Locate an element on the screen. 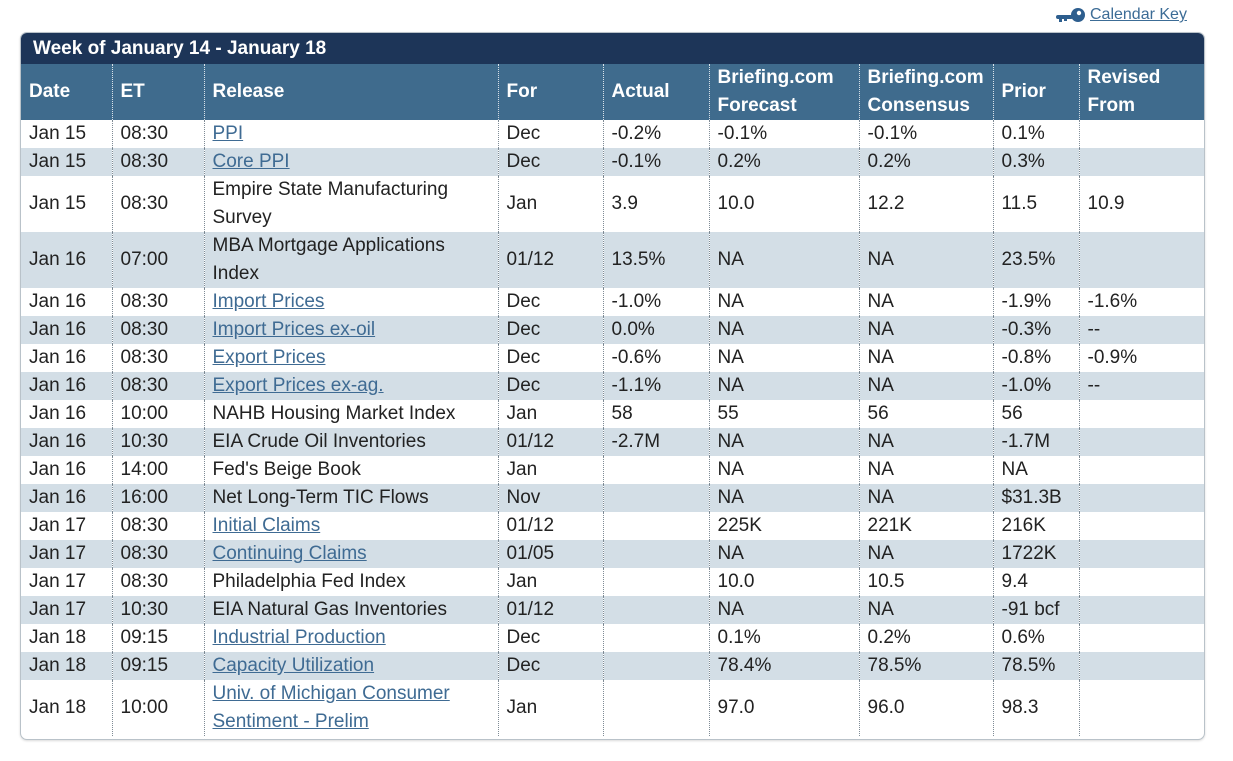  cell-prior: $31.3B is located at coordinates (1035, 498).